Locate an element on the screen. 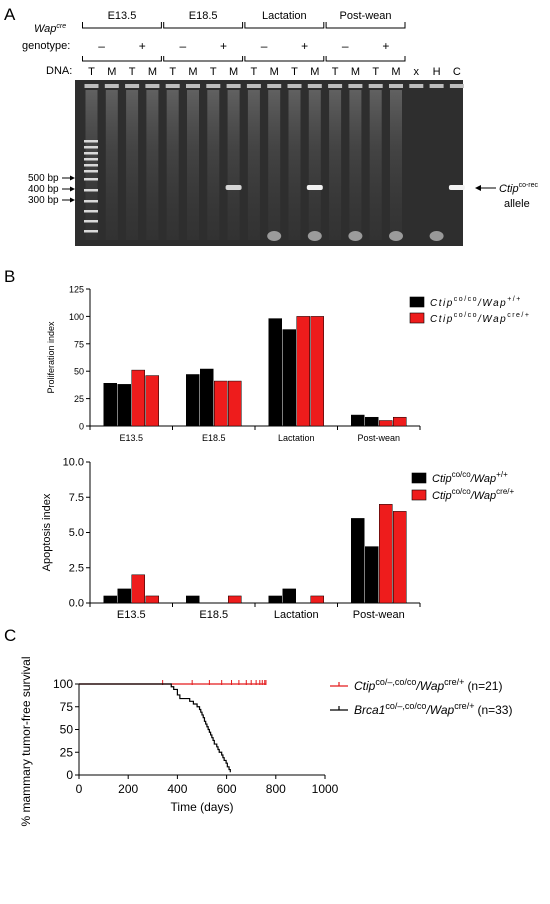 The image size is (550, 904). band-arrowhead is located at coordinates (478, 188).